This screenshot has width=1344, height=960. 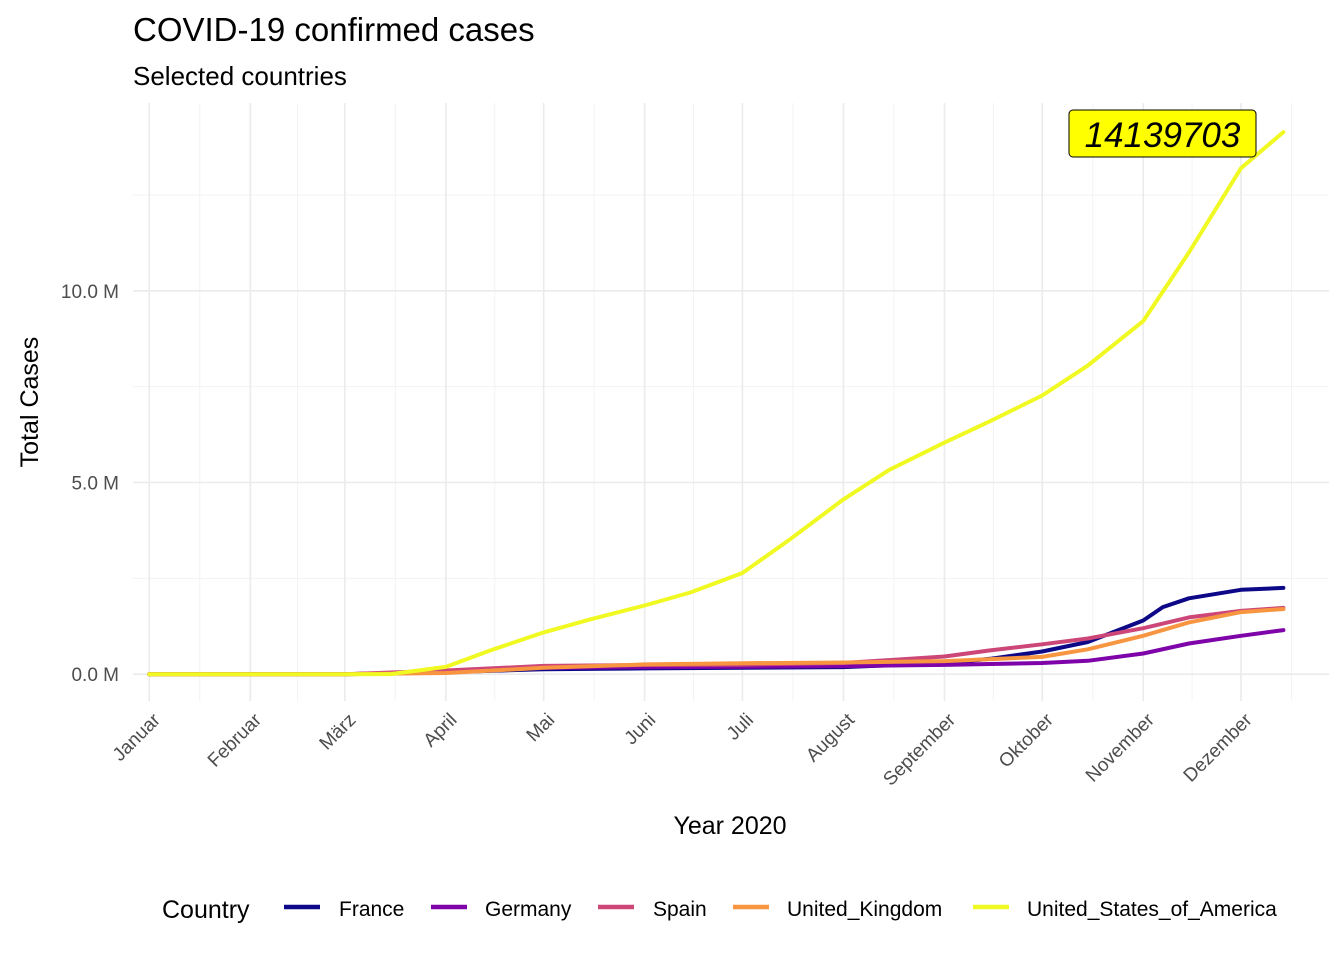 What do you see at coordinates (30, 402) in the screenshot?
I see `y-axis-title: Total Cases` at bounding box center [30, 402].